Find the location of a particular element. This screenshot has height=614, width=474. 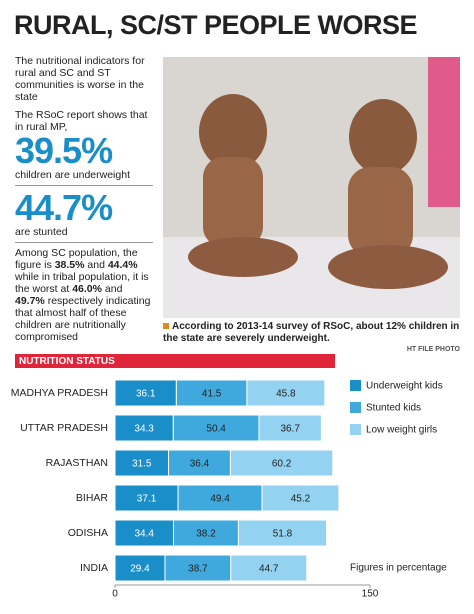

value-label: 51.8 is located at coordinates (283, 534).